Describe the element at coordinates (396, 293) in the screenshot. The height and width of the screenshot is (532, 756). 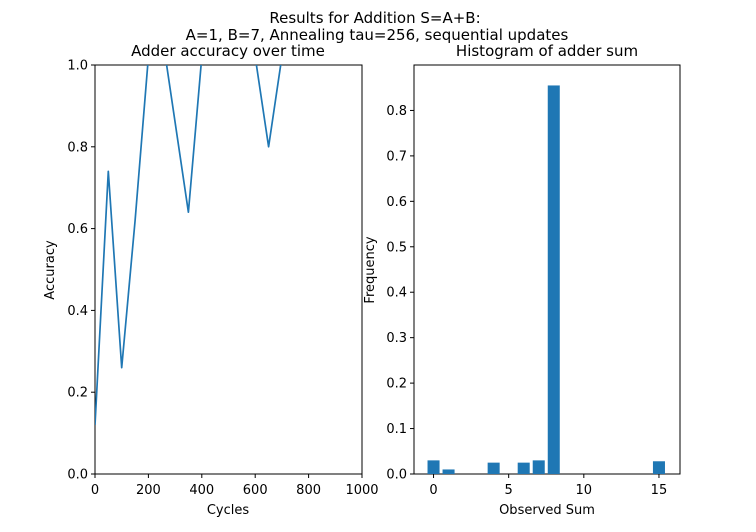
I see `histogram-y-tick-label-4: 0.4` at that location.